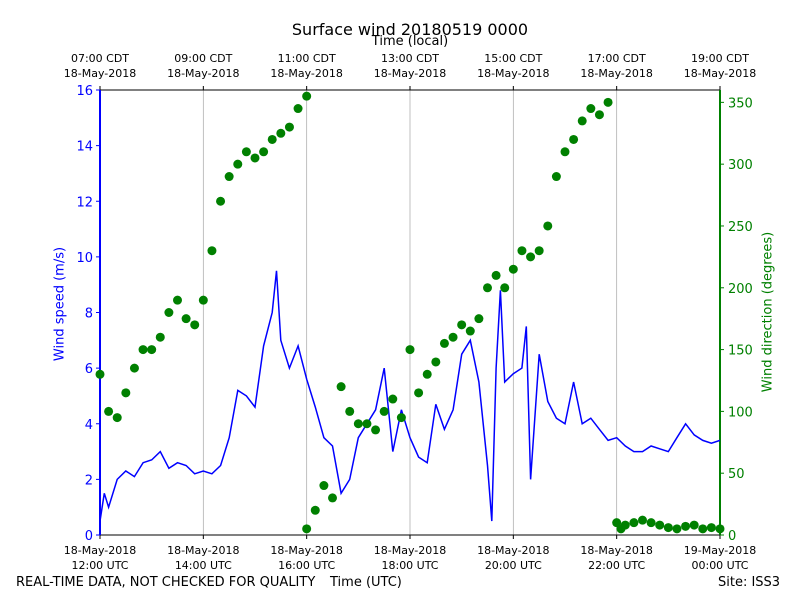 The height and width of the screenshot is (600, 800). I want to click on top-tick-label-time: 13:00 CDT, so click(410, 58).